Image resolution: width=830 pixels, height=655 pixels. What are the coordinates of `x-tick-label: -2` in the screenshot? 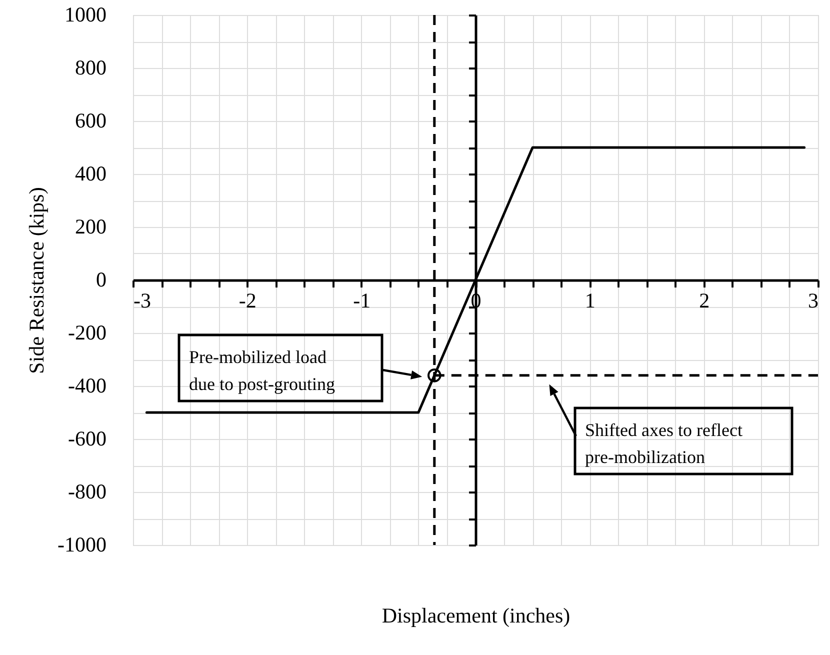 It's located at (247, 300).